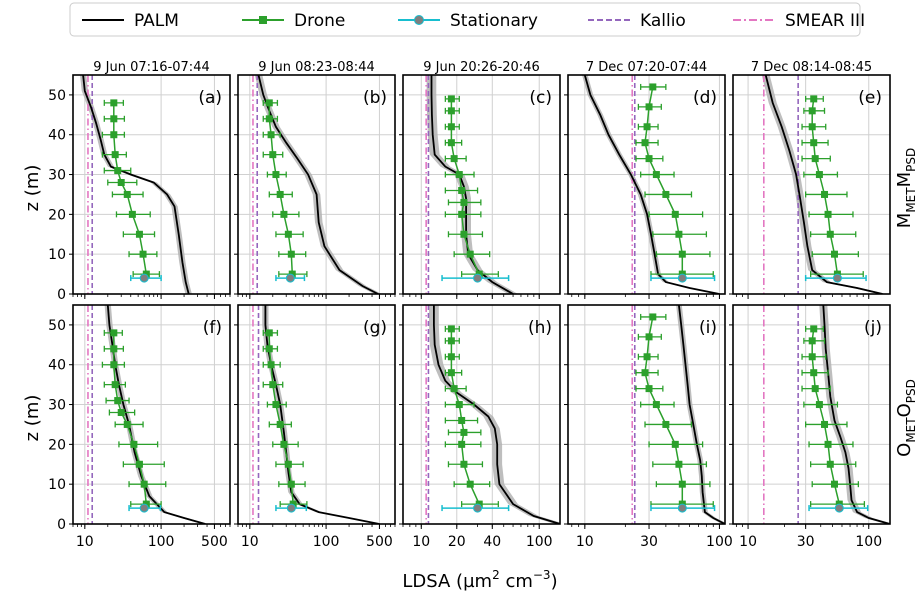  What do you see at coordinates (210, 98) in the screenshot?
I see `panel-label: (a)` at bounding box center [210, 98].